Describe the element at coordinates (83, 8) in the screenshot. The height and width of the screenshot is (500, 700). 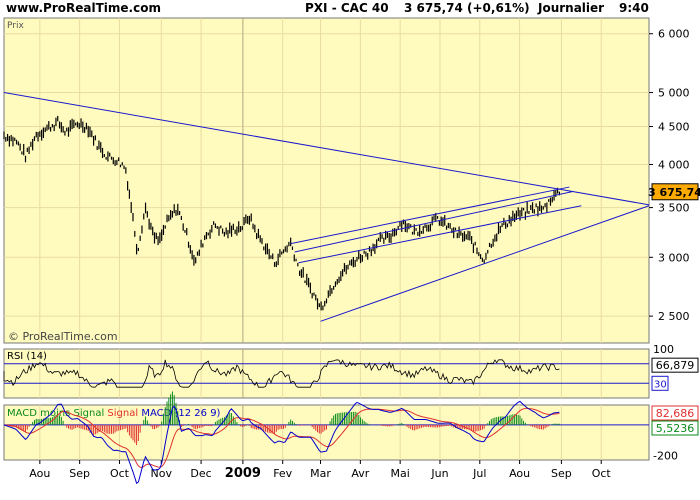
I see `website-label: www.ProRealTime.com` at that location.